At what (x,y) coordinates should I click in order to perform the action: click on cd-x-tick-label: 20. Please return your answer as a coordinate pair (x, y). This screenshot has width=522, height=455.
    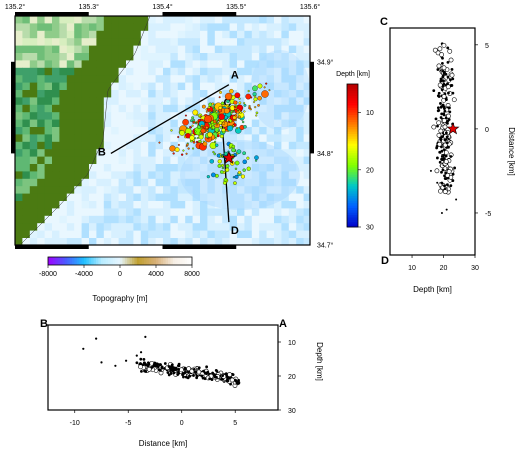
    Looking at the image, I should click on (444, 268).